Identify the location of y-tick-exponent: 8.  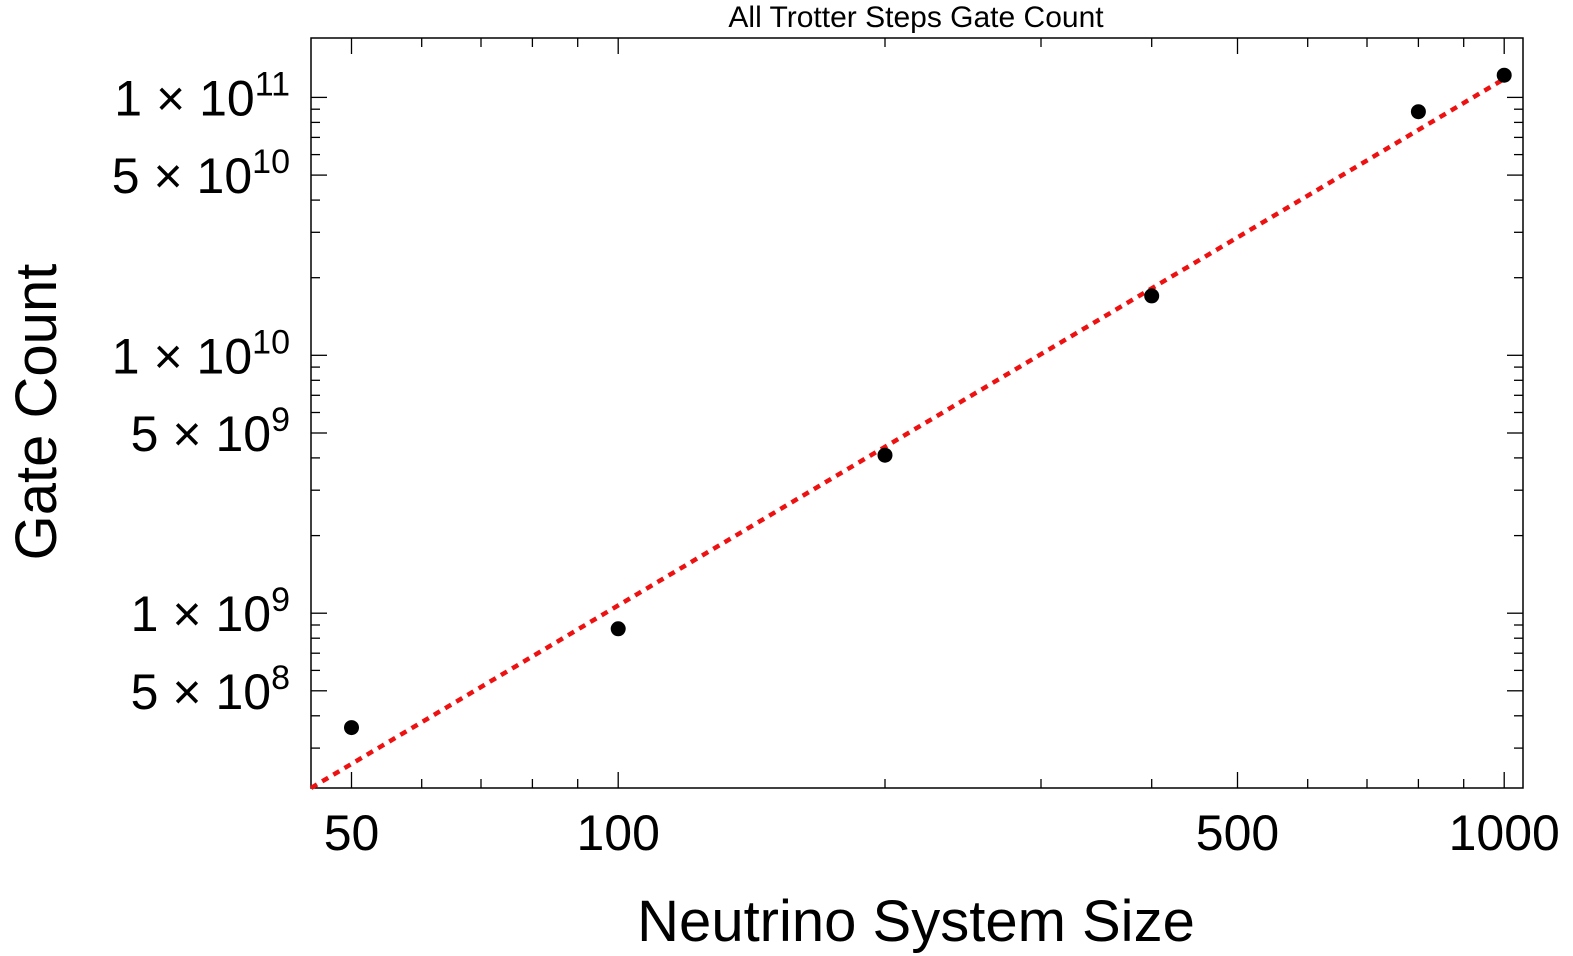
(280, 678).